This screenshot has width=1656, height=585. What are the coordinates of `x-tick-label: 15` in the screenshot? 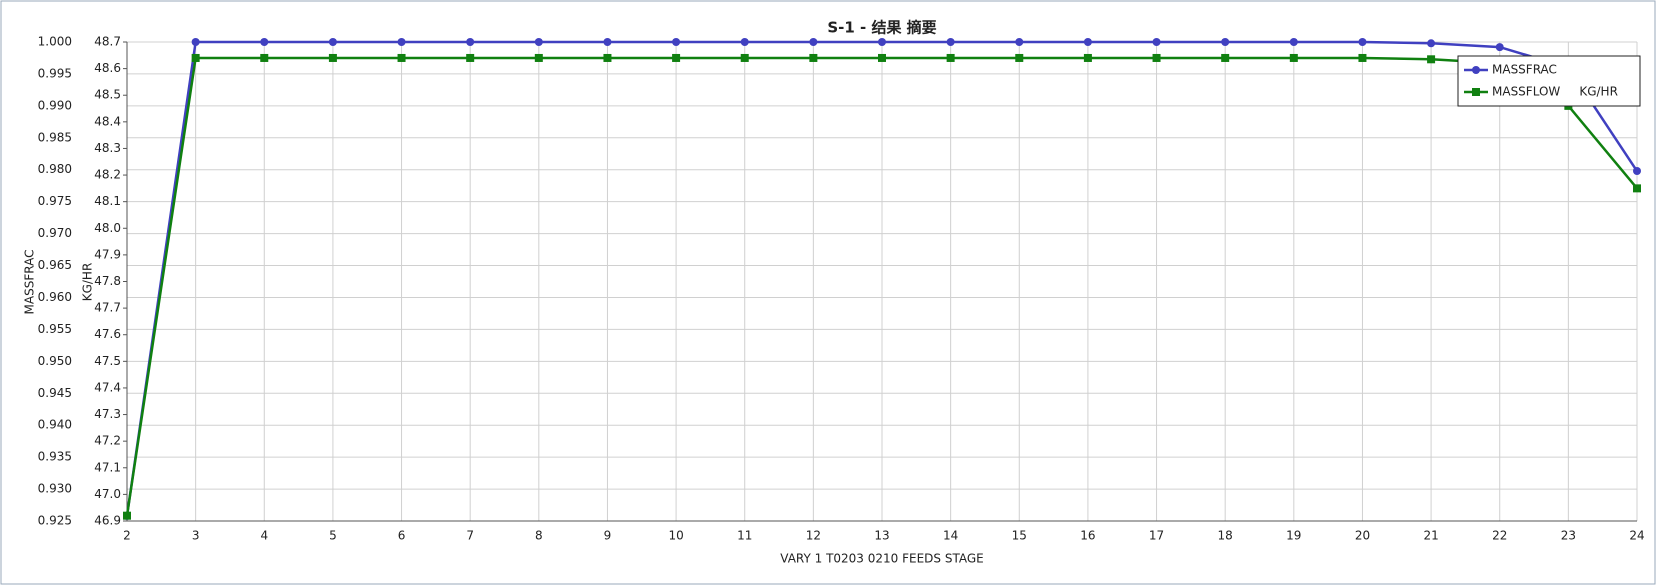 It's located at (1019, 536).